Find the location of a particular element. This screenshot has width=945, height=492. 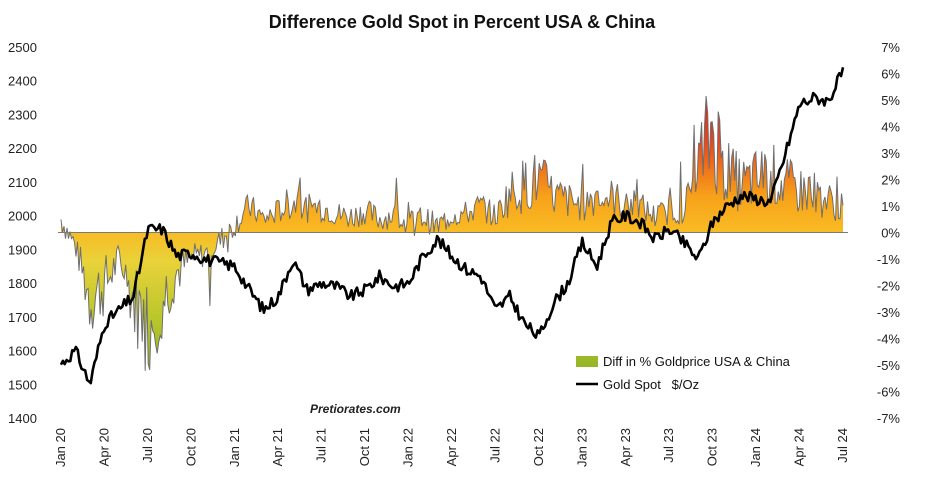

right-tick-label: -2% is located at coordinates (889, 286).